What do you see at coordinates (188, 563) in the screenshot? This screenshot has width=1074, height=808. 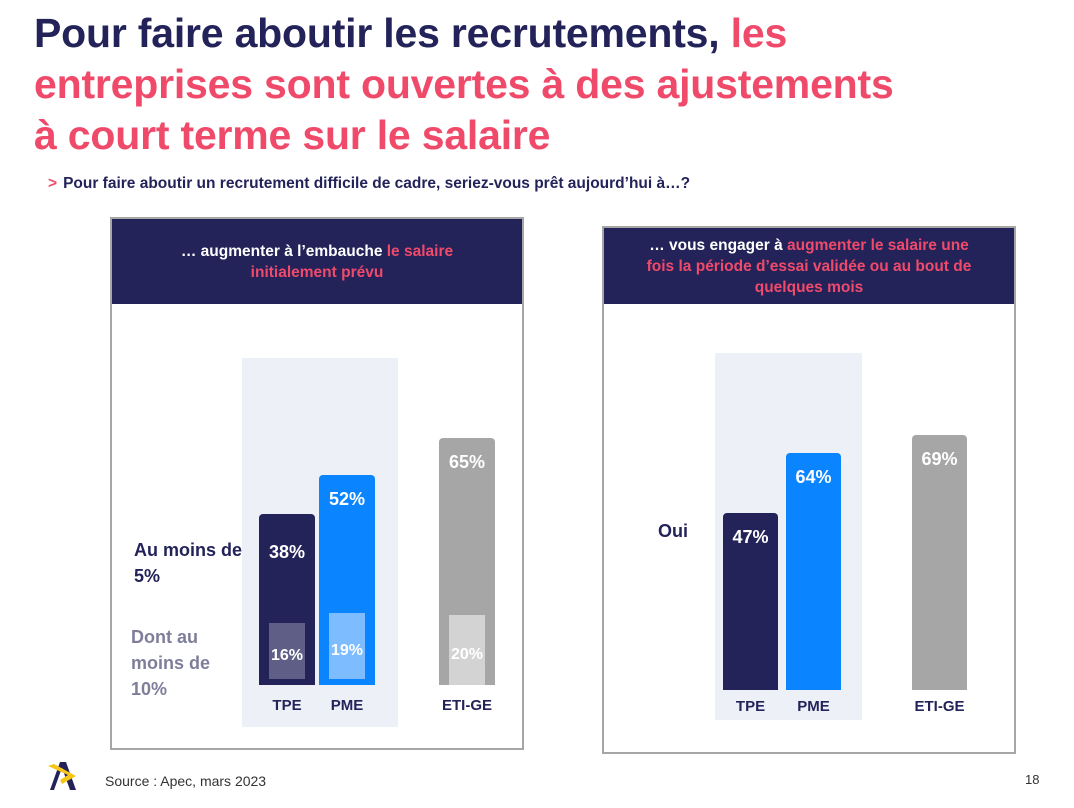 I see `legend-series-1: Au moins de 5%` at bounding box center [188, 563].